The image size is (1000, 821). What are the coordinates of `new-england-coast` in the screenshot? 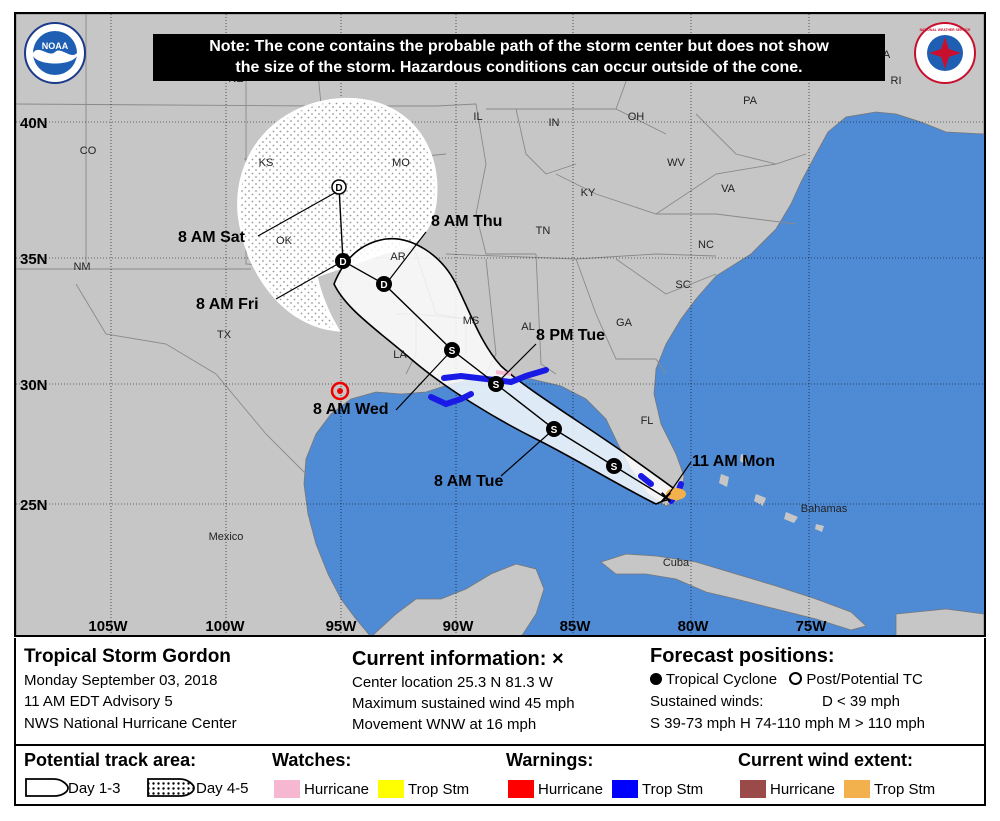 It's located at (901, 83).